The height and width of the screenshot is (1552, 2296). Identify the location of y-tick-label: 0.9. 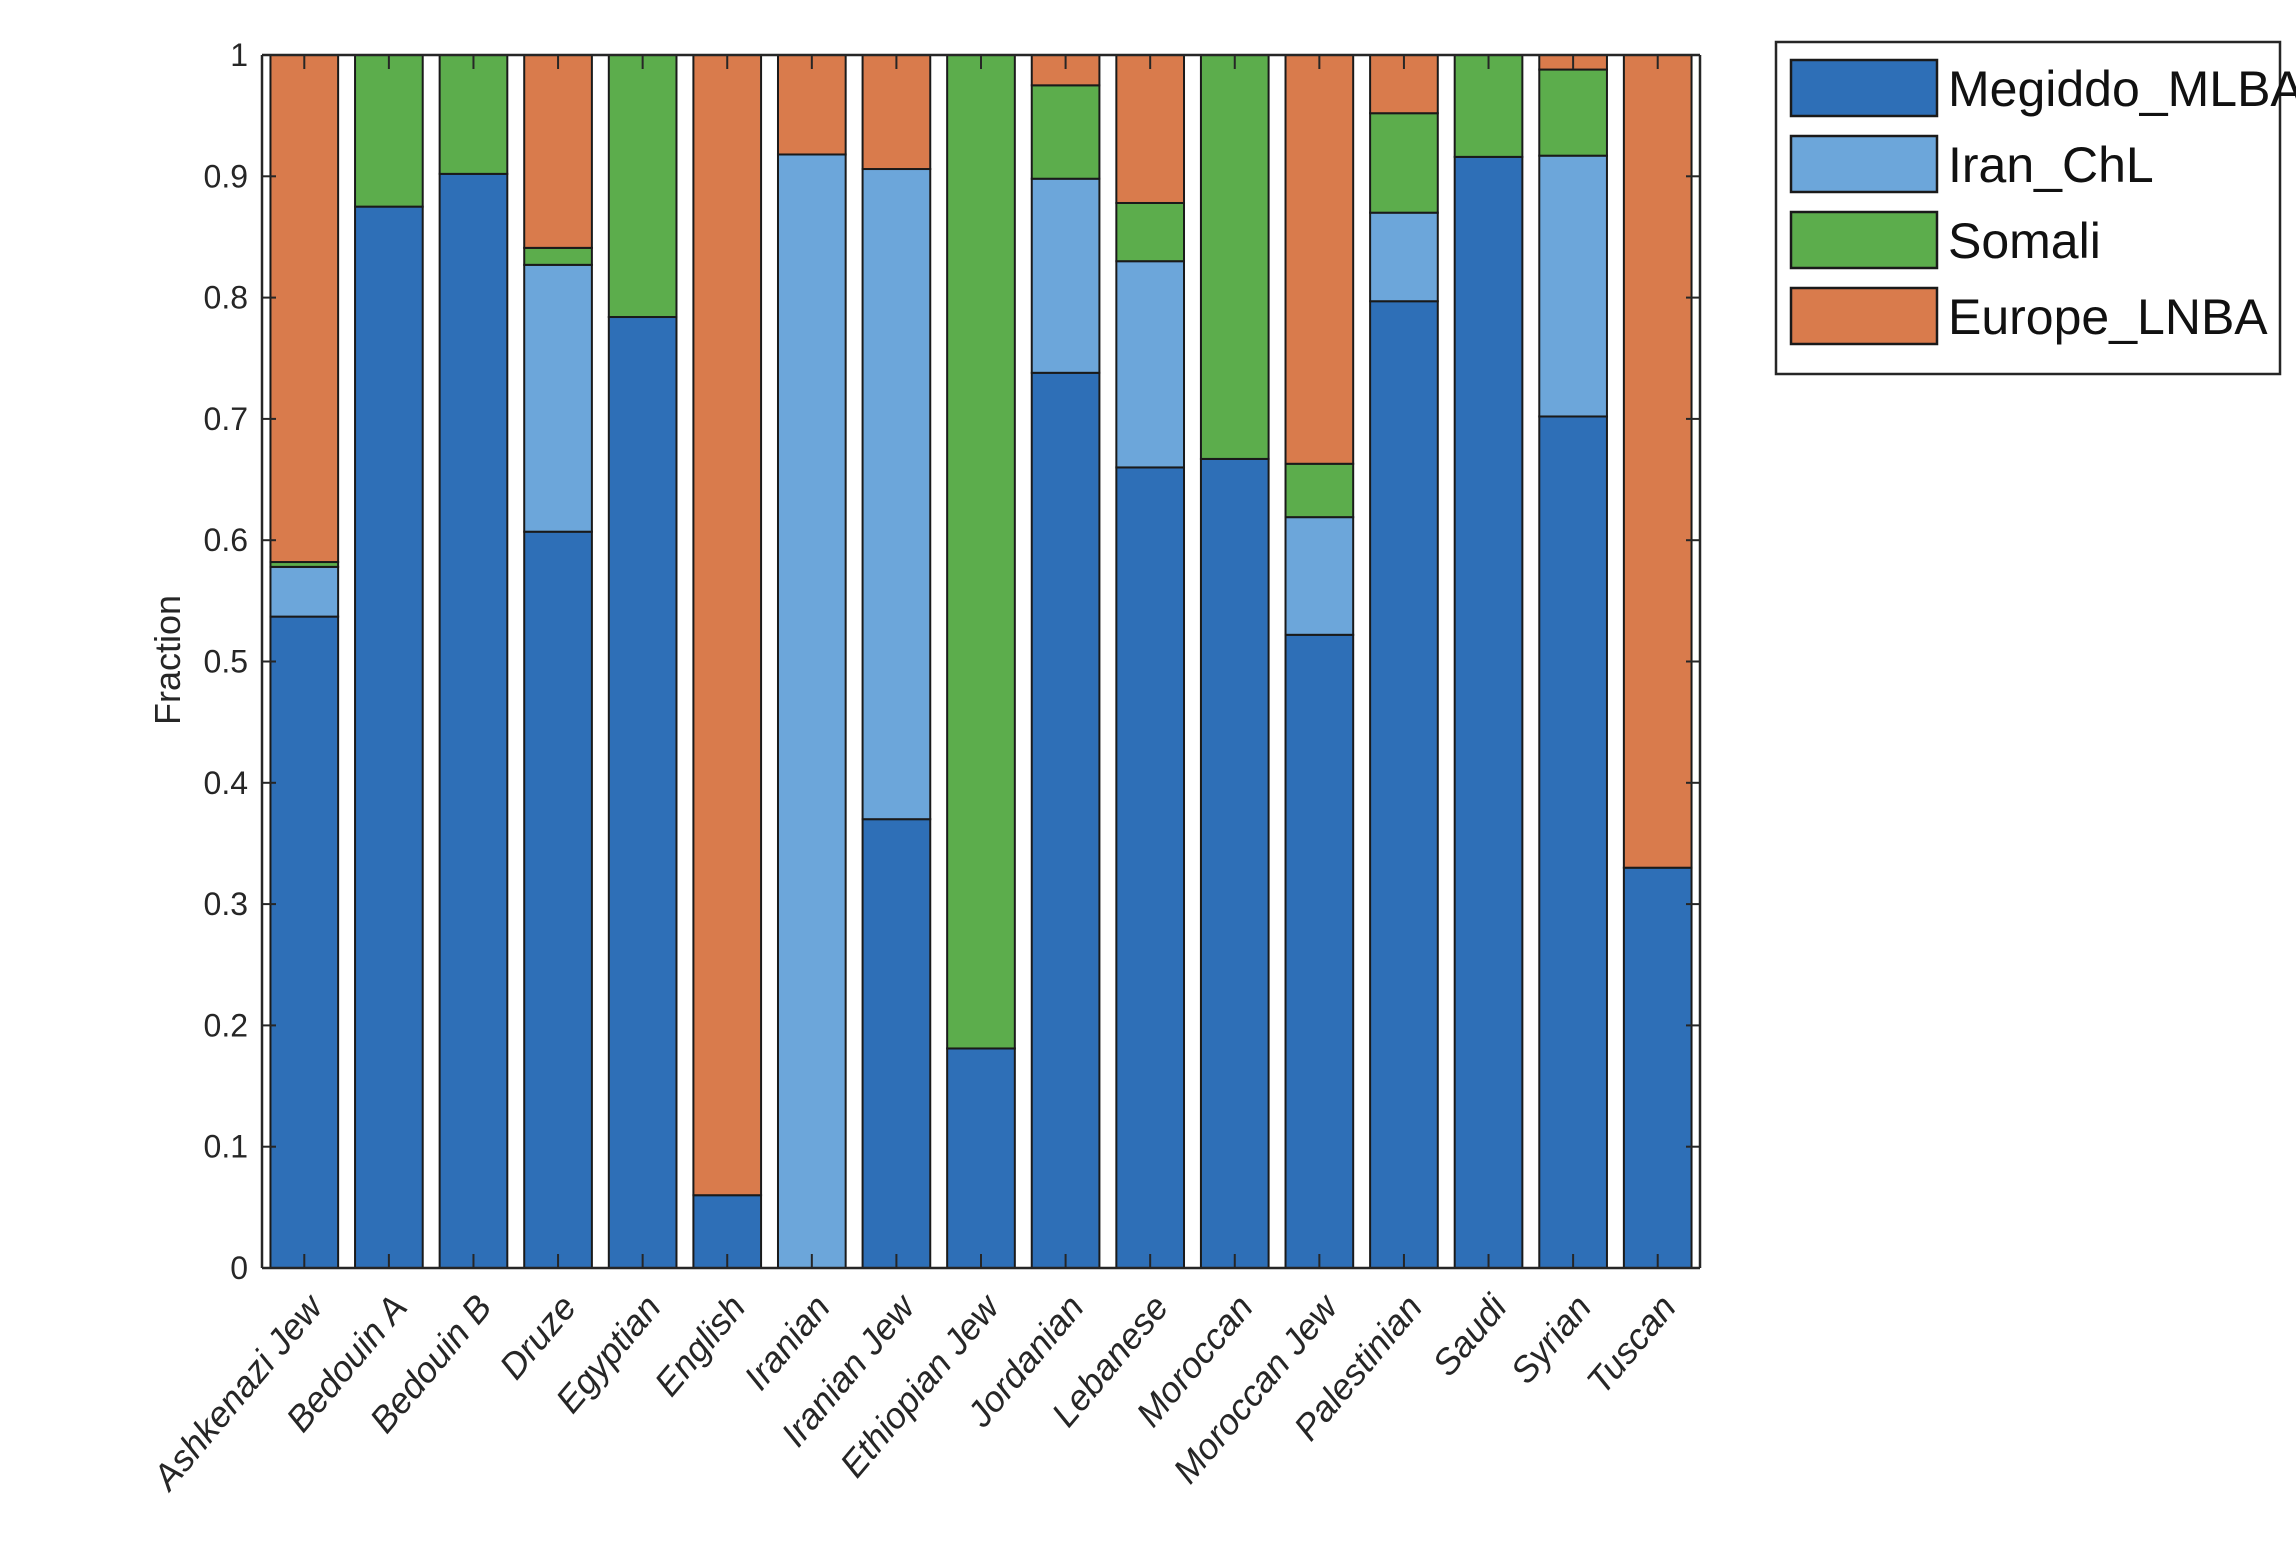
(226, 176).